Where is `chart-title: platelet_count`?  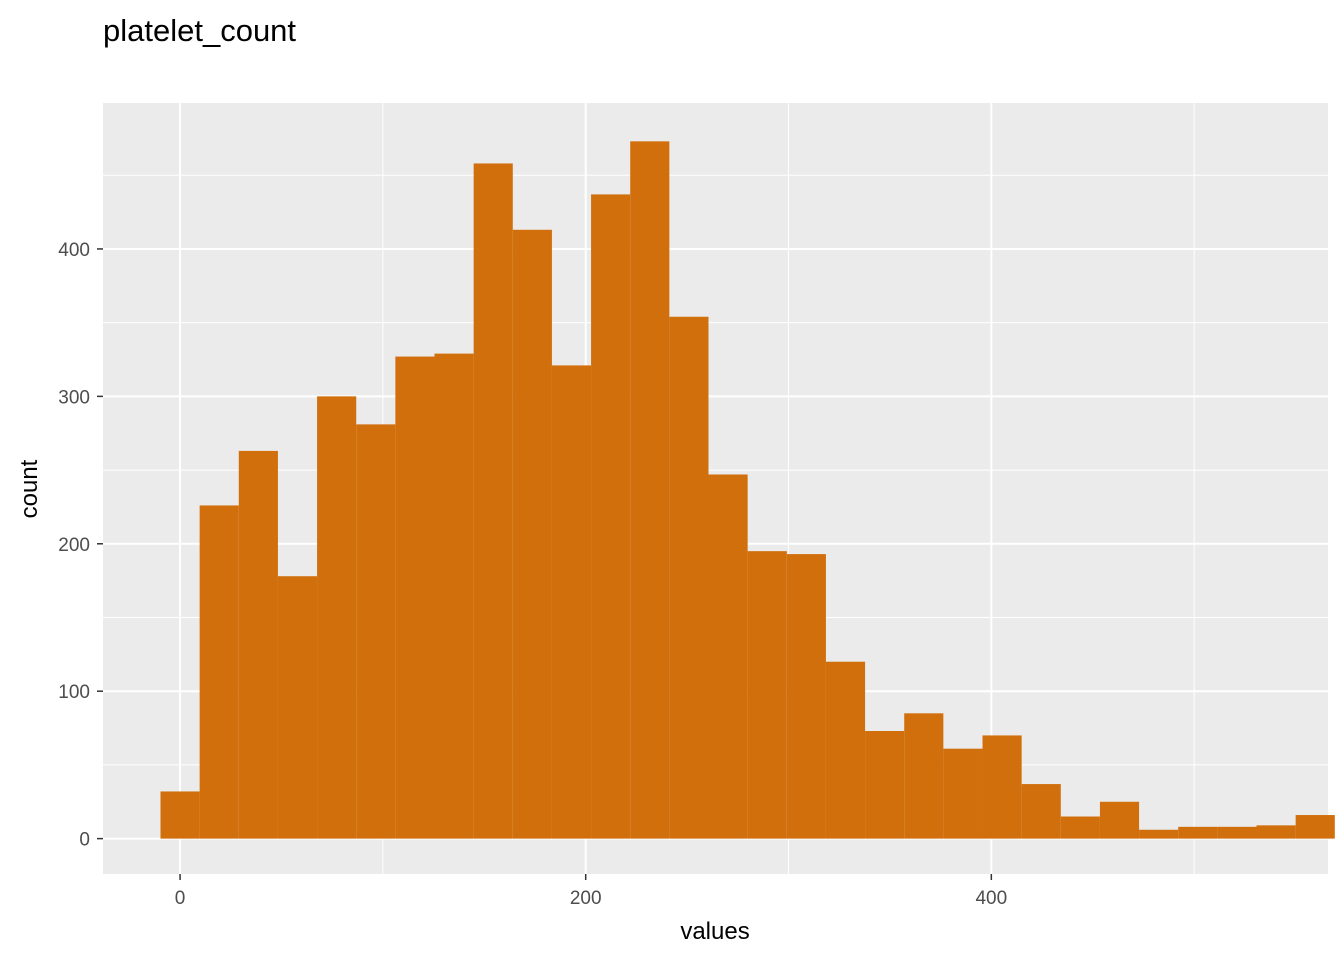
chart-title: platelet_count is located at coordinates (199, 30).